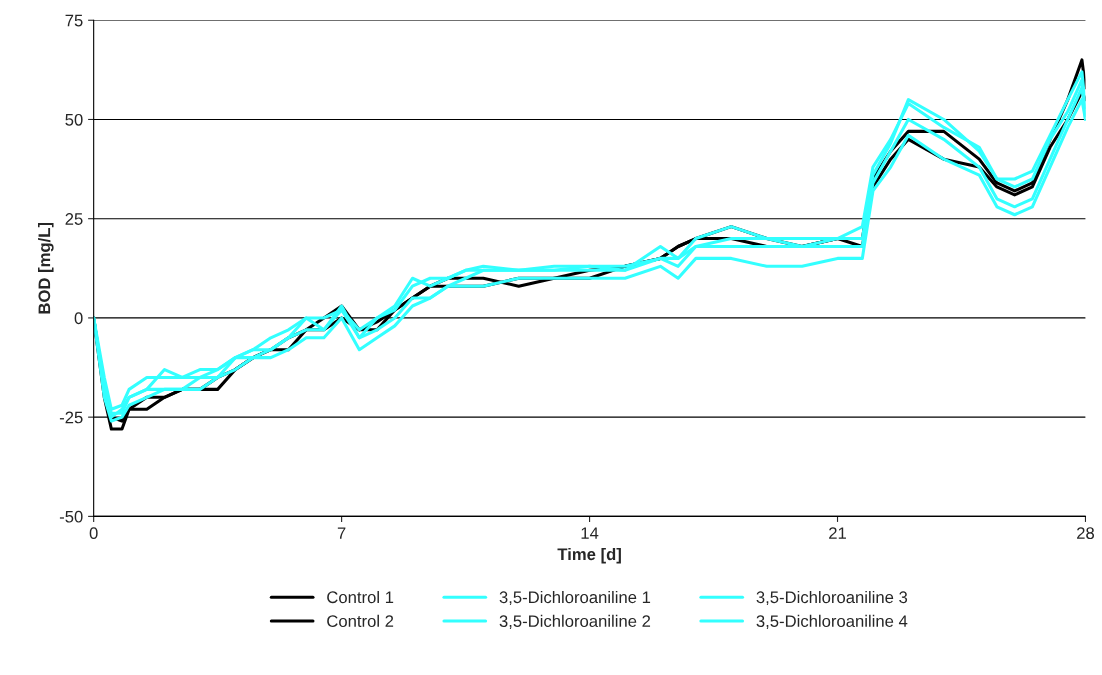  I want to click on legend-label: 3,5-Dichloroaniline 1, so click(575, 598).